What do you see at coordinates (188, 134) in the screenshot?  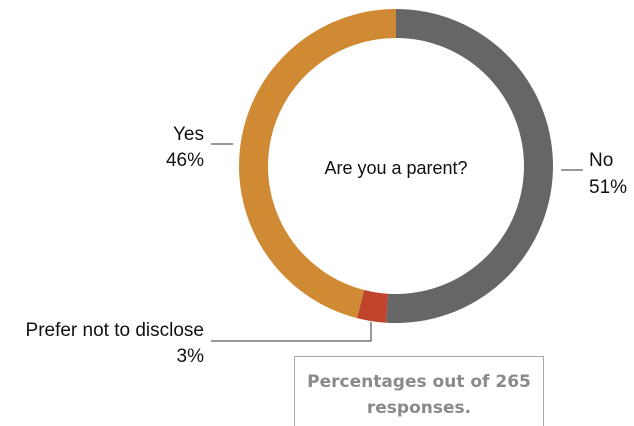 I see `slice-label-yes: Yes` at bounding box center [188, 134].